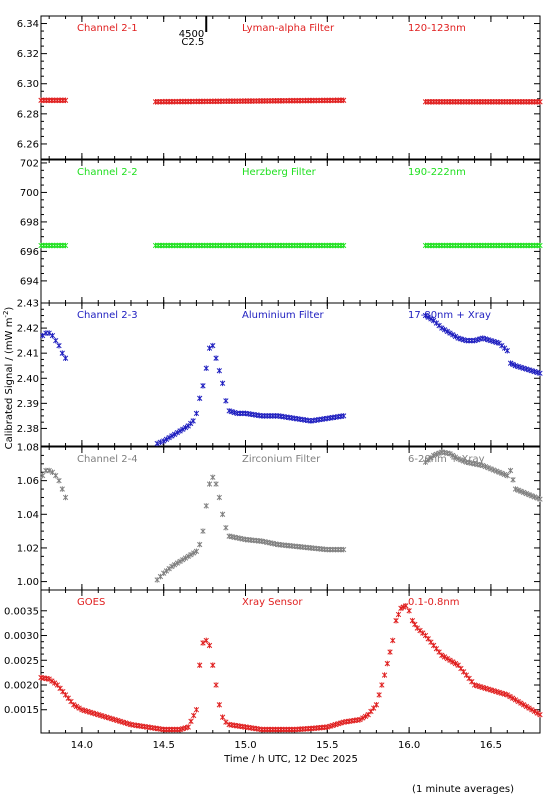 The height and width of the screenshot is (800, 550). Describe the element at coordinates (272, 602) in the screenshot. I see `panel-filter-label: Xray Sensor` at that location.